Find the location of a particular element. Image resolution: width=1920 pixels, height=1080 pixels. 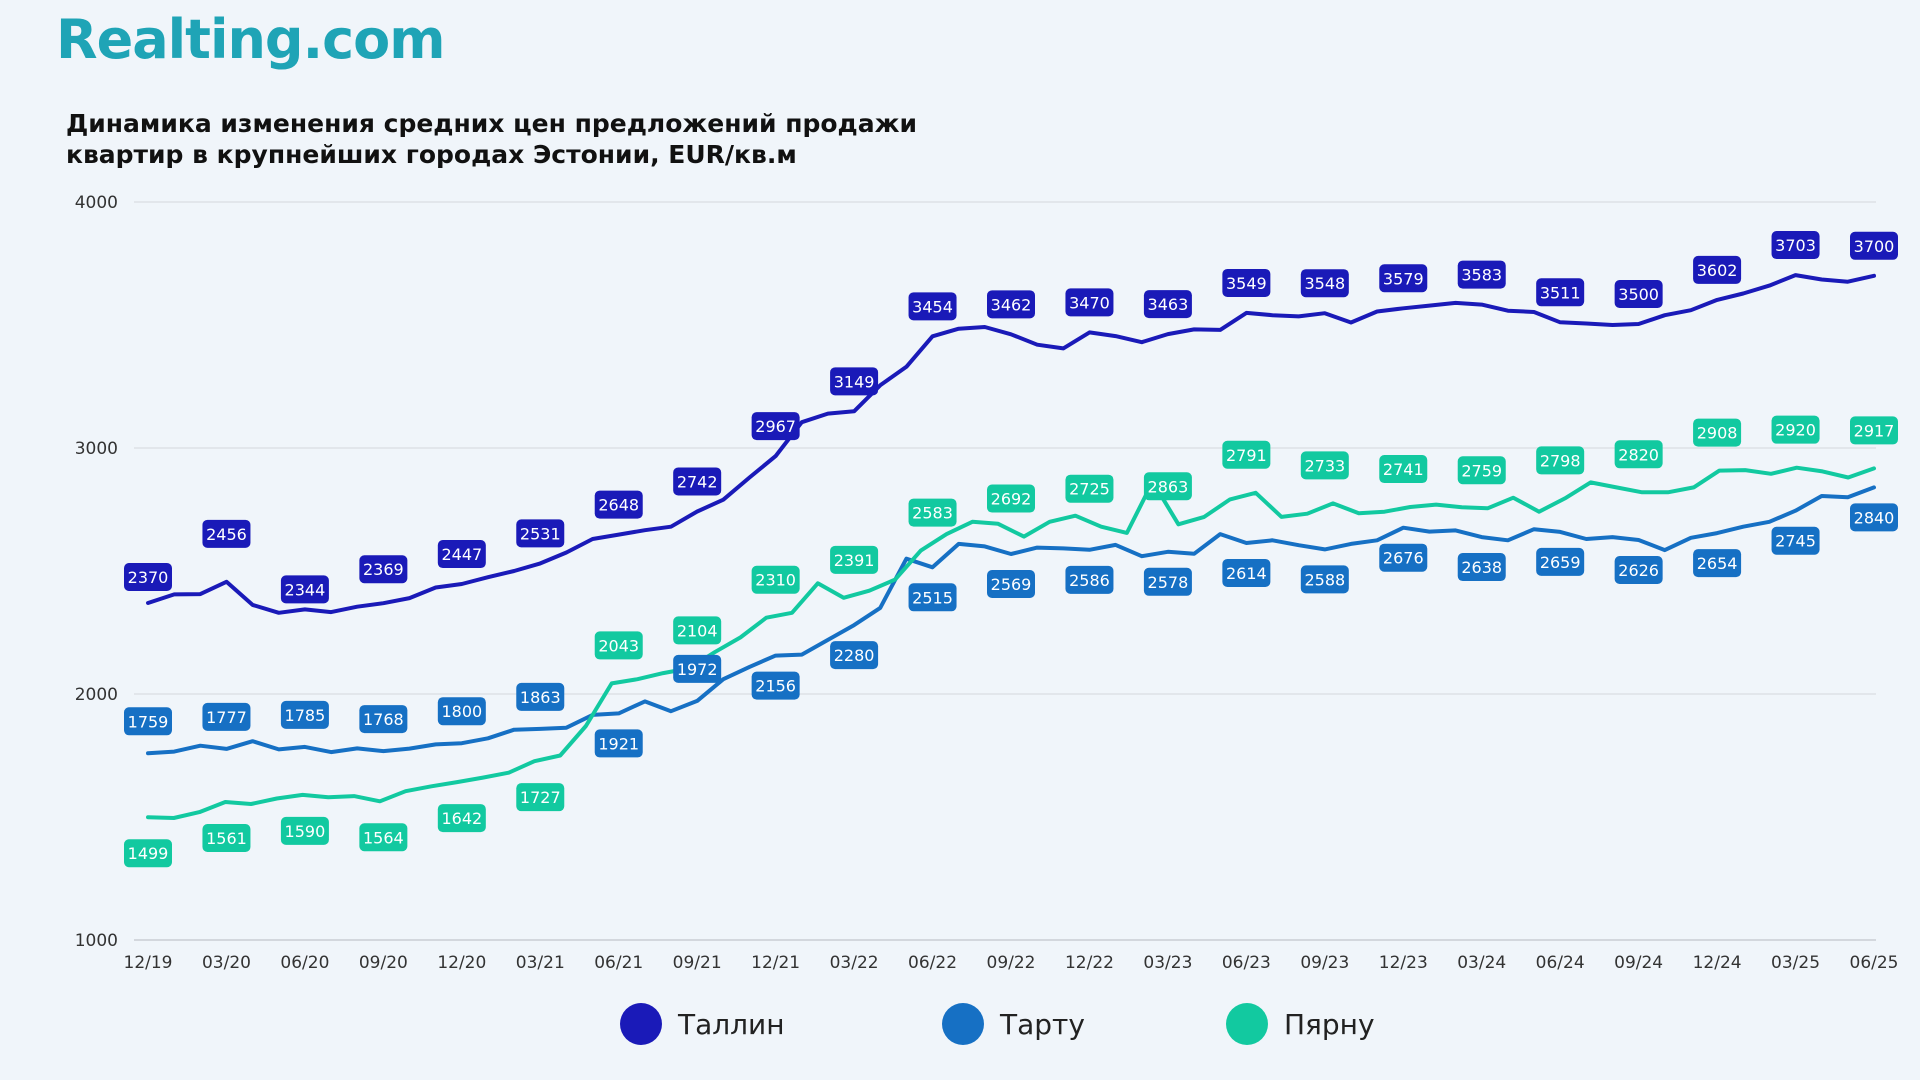

data-label: 1863 is located at coordinates (540, 697).